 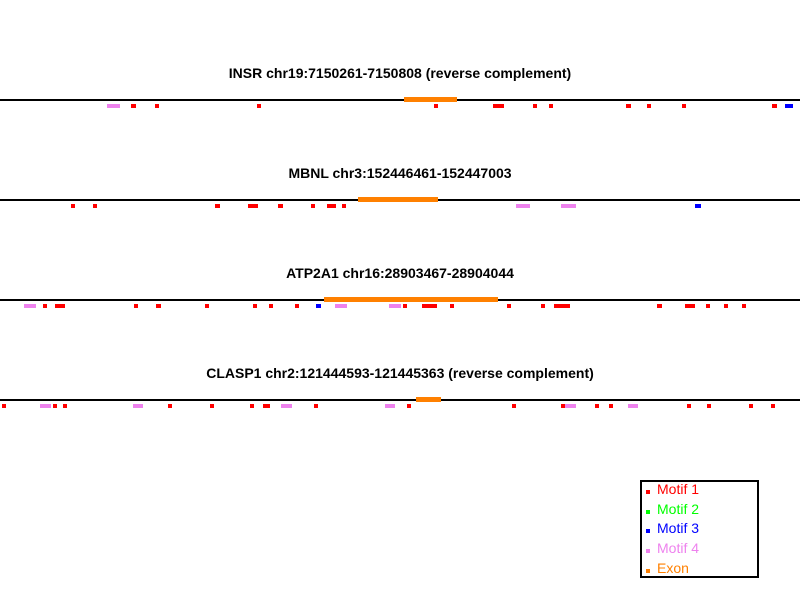 I want to click on legend-label: Motif 3, so click(x=678, y=528).